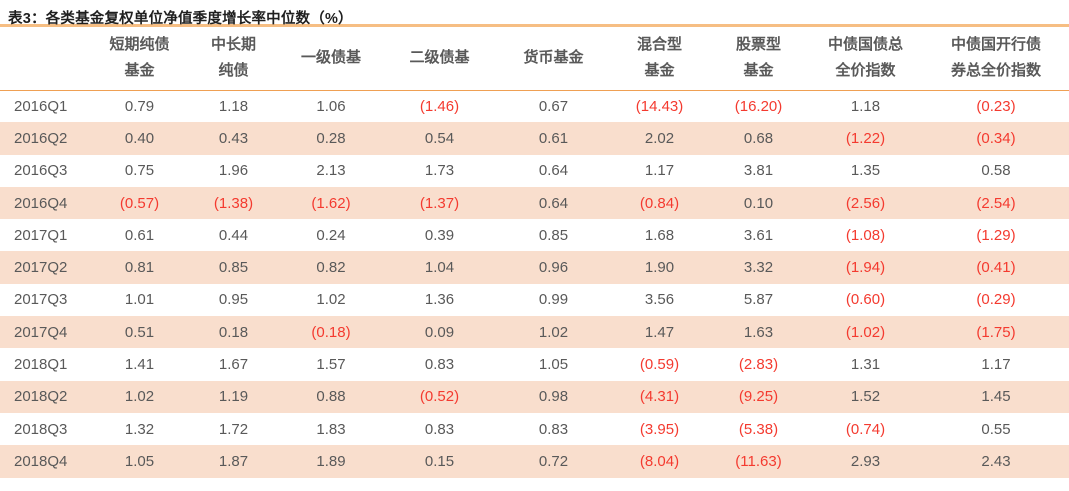 Image resolution: width=1069 pixels, height=491 pixels. What do you see at coordinates (553, 268) in the screenshot?
I see `cell-value: 0.96` at bounding box center [553, 268].